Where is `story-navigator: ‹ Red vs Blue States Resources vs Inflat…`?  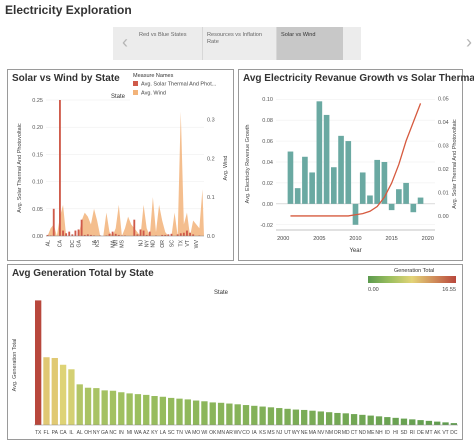 story-navigator: ‹ Red vs Blue States Resources vs Inflat… is located at coordinates (293, 43).